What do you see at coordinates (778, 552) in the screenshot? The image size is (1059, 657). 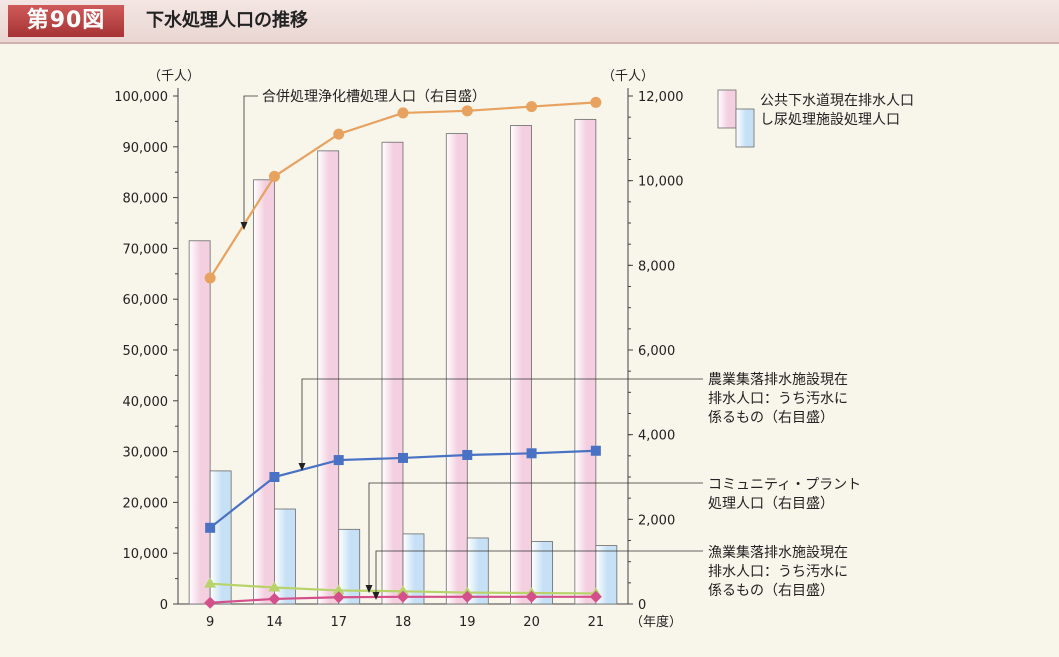 I see `annotation-gyogyo: 漁業集落排水施設現在` at bounding box center [778, 552].